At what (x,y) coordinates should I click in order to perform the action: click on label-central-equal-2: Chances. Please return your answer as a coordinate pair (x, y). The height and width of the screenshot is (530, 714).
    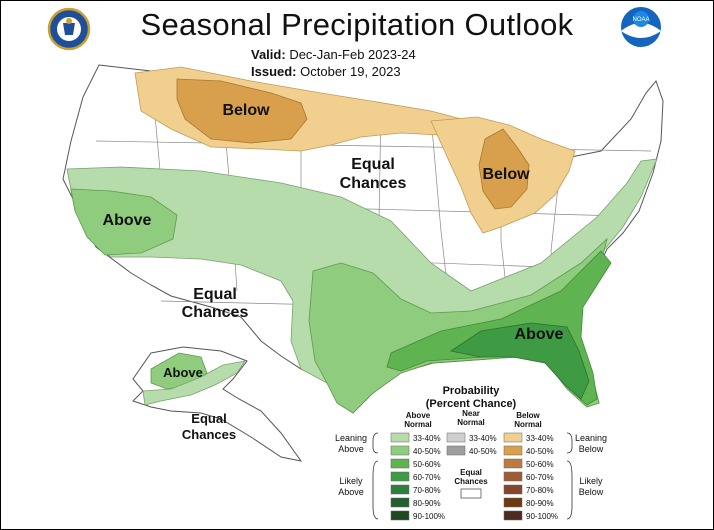
    Looking at the image, I should click on (373, 183).